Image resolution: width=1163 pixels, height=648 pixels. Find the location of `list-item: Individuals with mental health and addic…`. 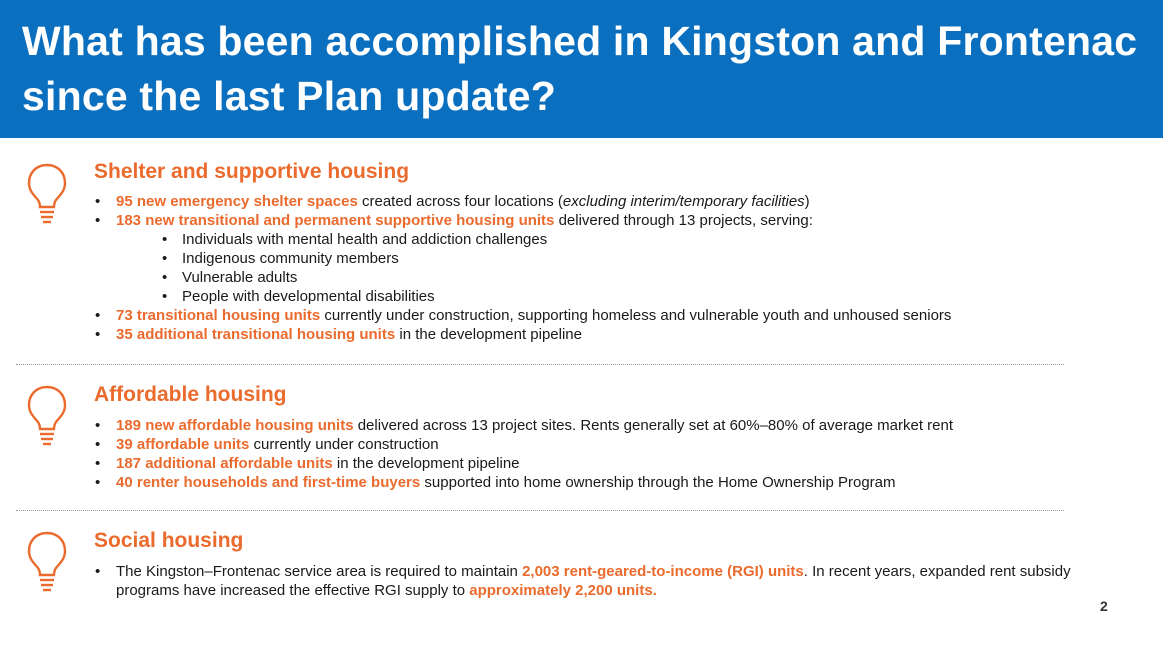

list-item: Individuals with mental health and addic… is located at coordinates (622, 239).